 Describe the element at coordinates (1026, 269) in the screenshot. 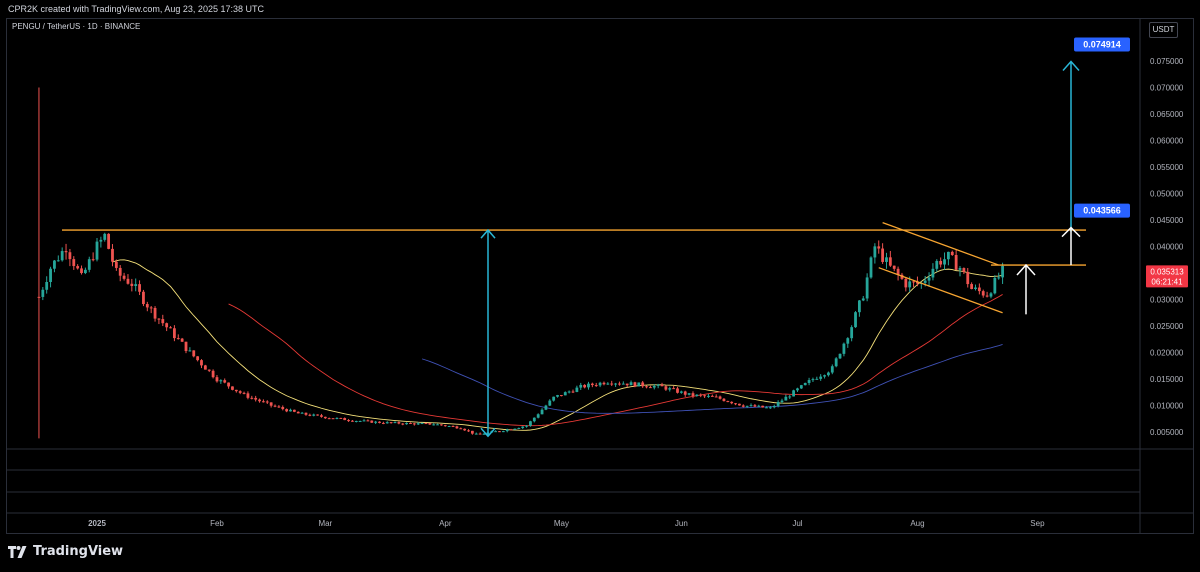

I see `channel-arrow-head` at that location.